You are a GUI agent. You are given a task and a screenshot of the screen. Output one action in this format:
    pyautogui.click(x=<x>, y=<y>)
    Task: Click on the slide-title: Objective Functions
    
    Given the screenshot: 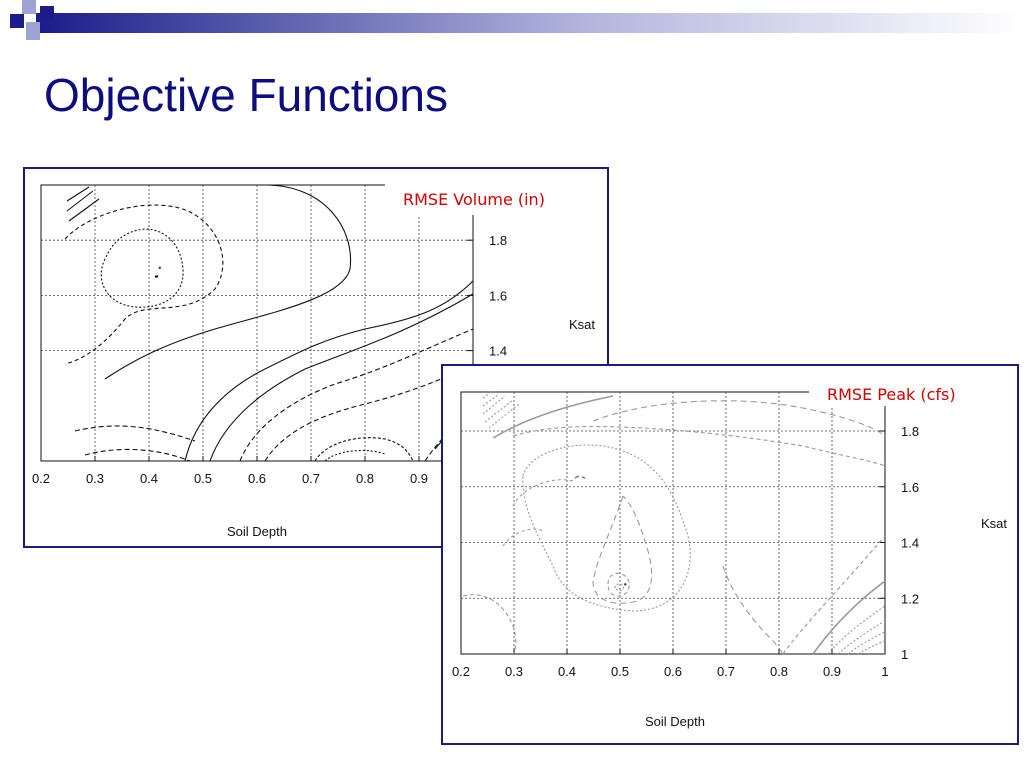 What is the action you would take?
    pyautogui.click(x=246, y=95)
    